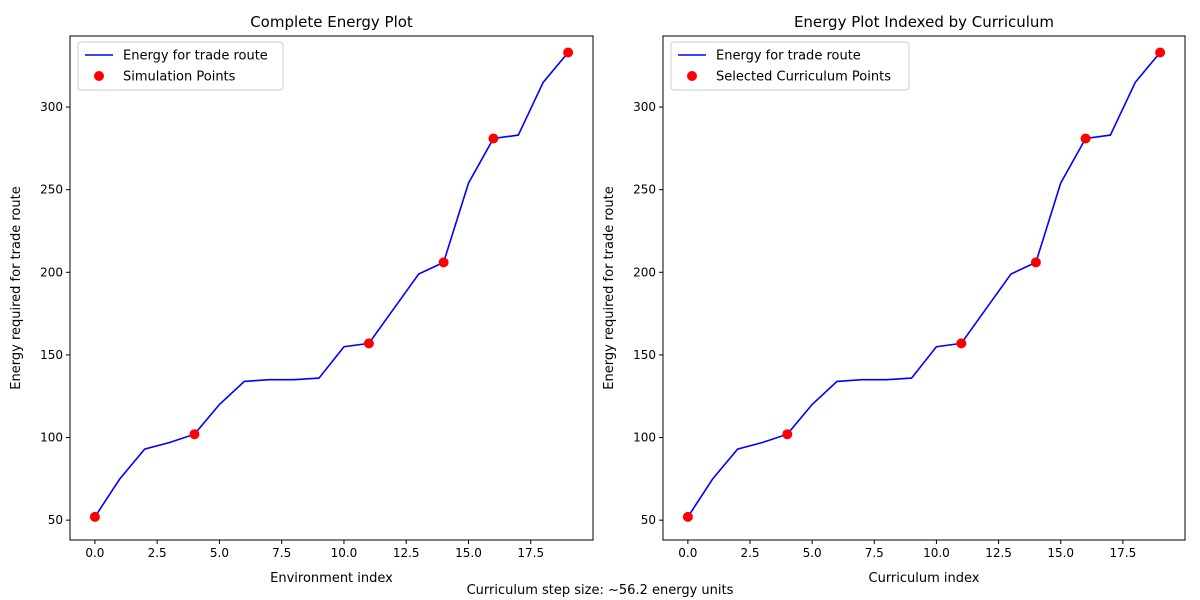 This screenshot has width=1200, height=600. What do you see at coordinates (331, 578) in the screenshot?
I see `x-axis-label: Environment index` at bounding box center [331, 578].